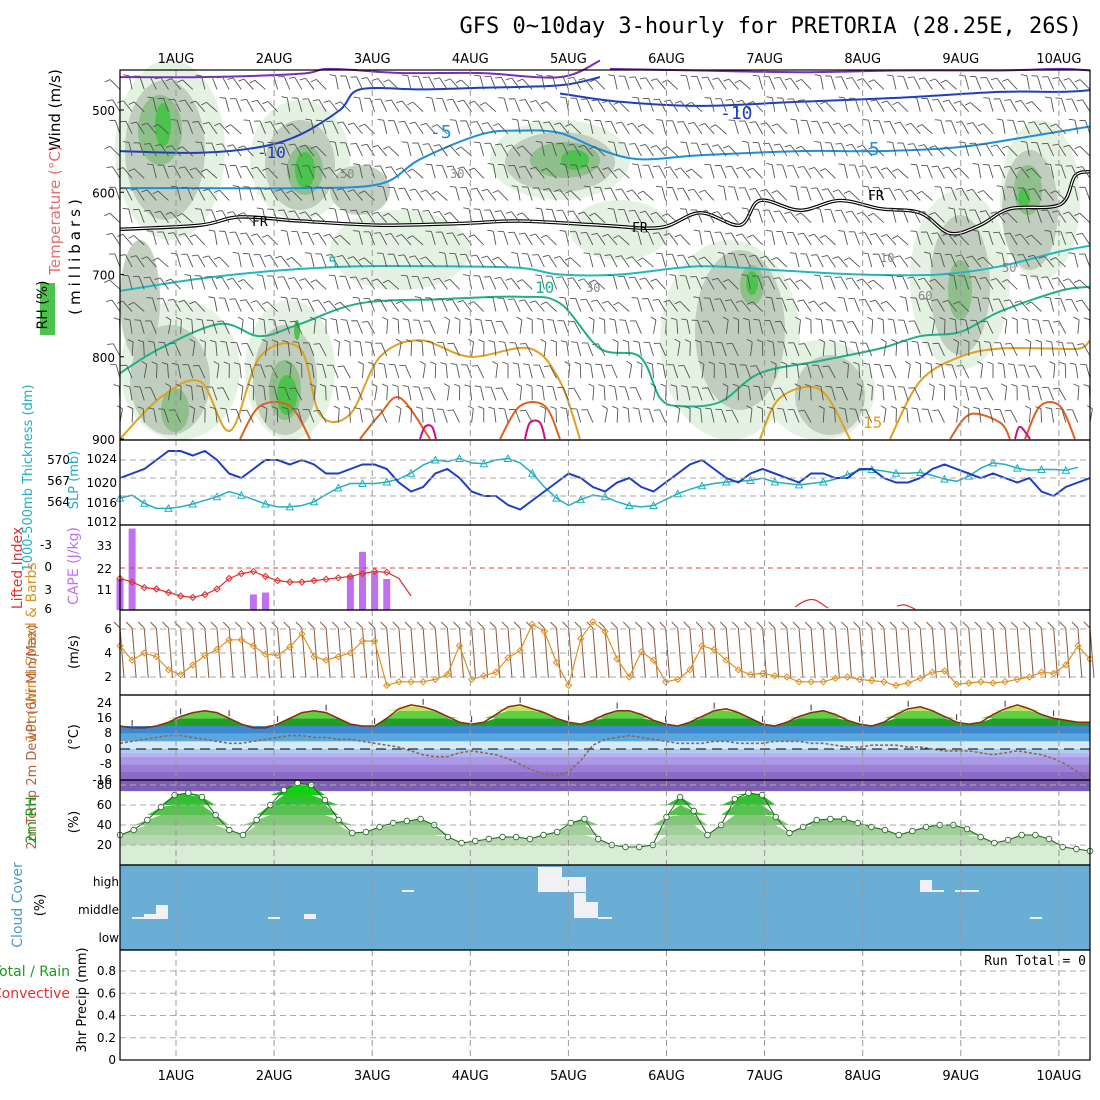 The width and height of the screenshot is (1100, 1100). What do you see at coordinates (530, 420) in the screenshot?
I see `temp-contour-20b` at bounding box center [530, 420].